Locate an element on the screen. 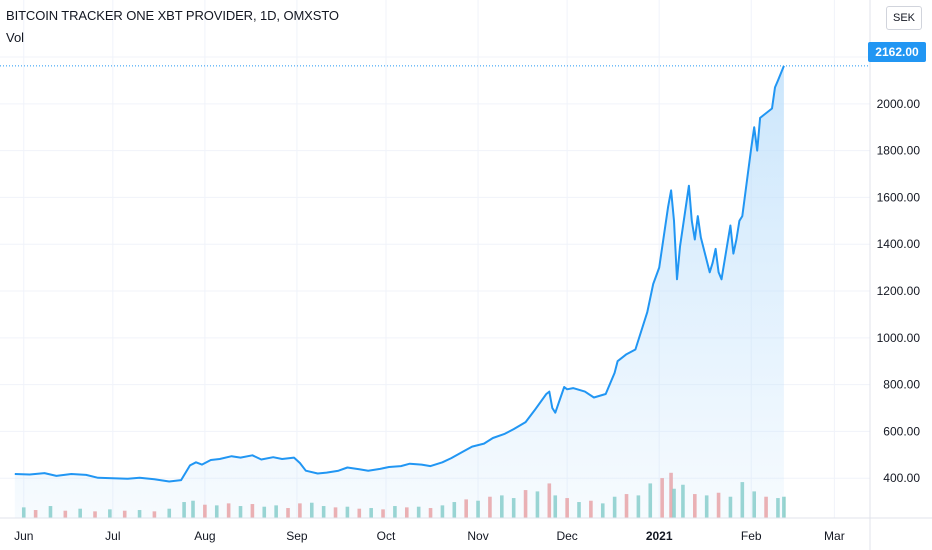 The width and height of the screenshot is (932, 550). x-tick-label: Sep is located at coordinates (297, 536).